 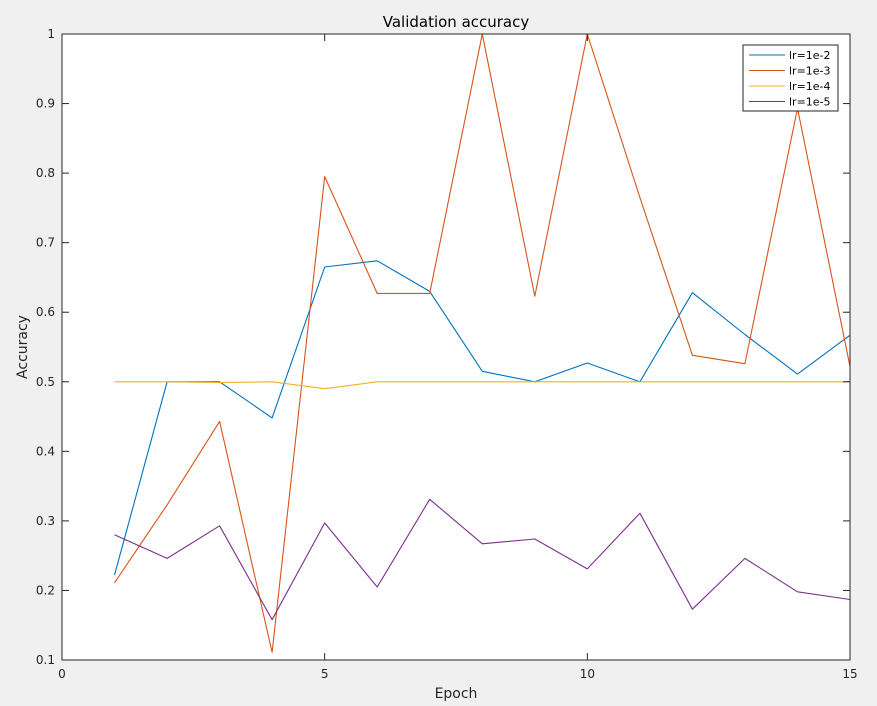 What do you see at coordinates (45, 173) in the screenshot?
I see `y-tick-label: 0.8` at bounding box center [45, 173].